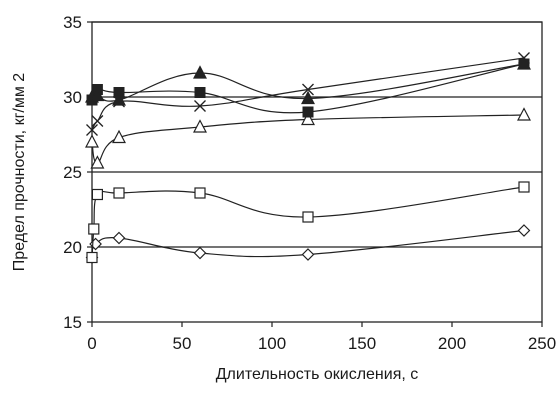 This screenshot has width=558, height=399. I want to click on series-diamond-open, so click(308, 244).